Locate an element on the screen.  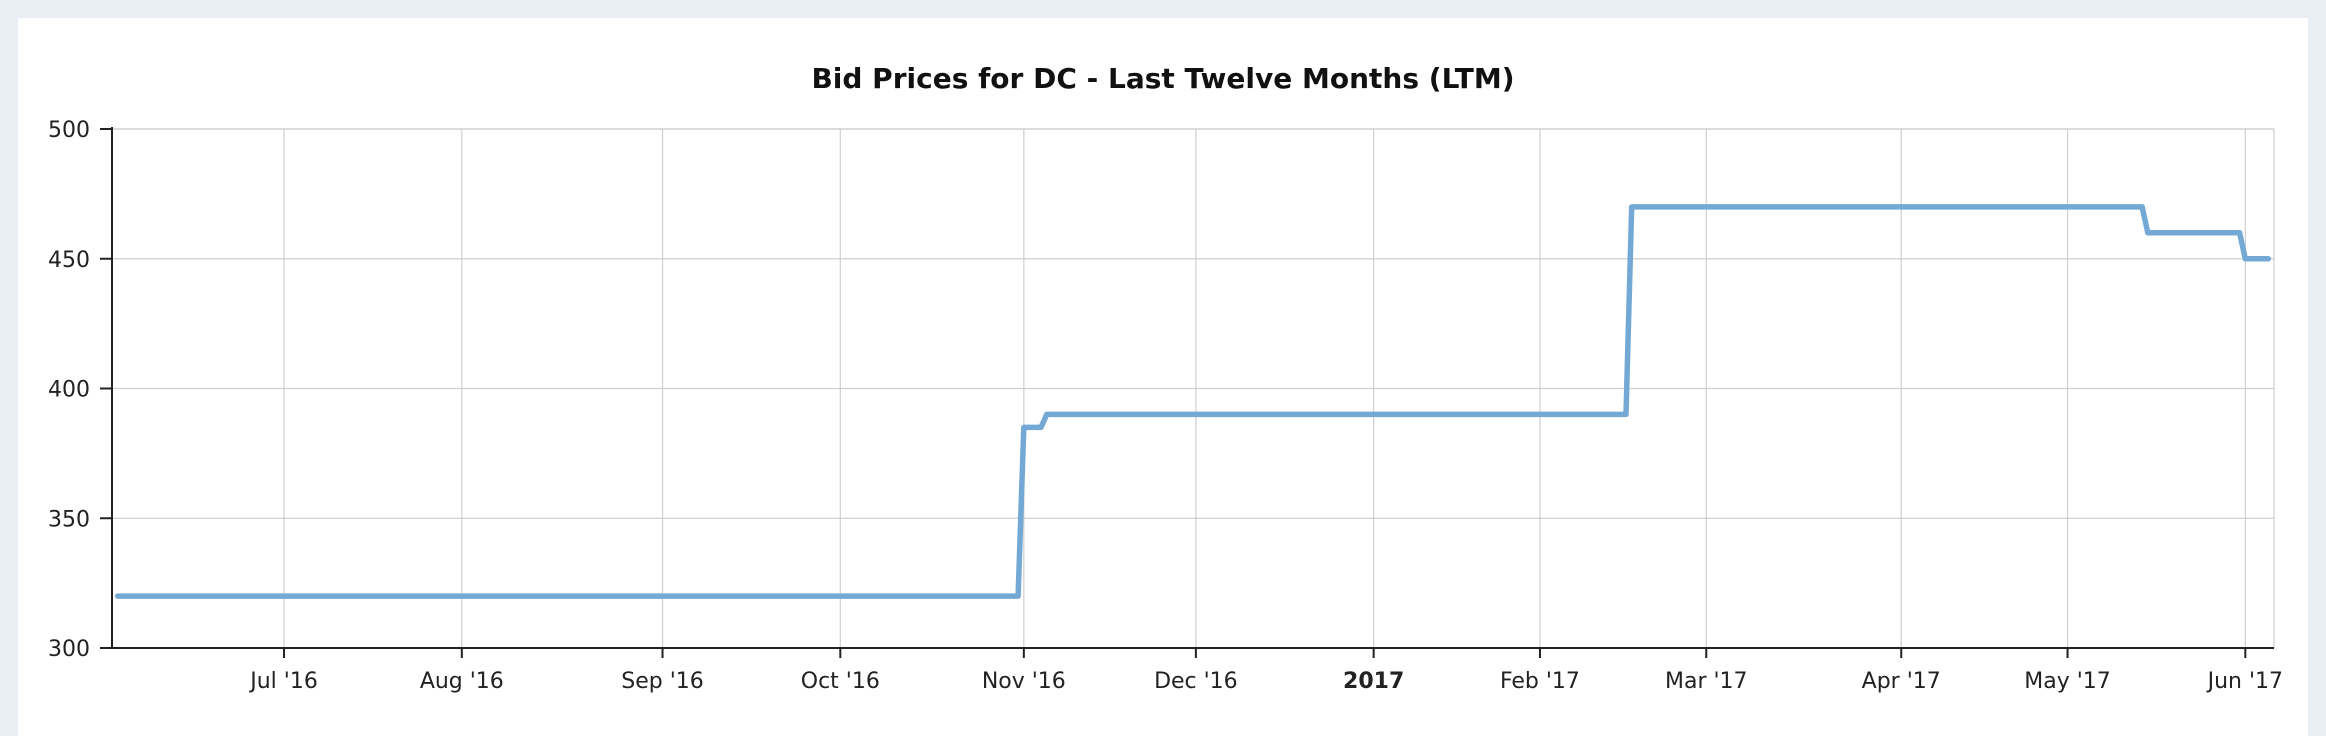
x-tick-label: Feb '17 is located at coordinates (1540, 681).